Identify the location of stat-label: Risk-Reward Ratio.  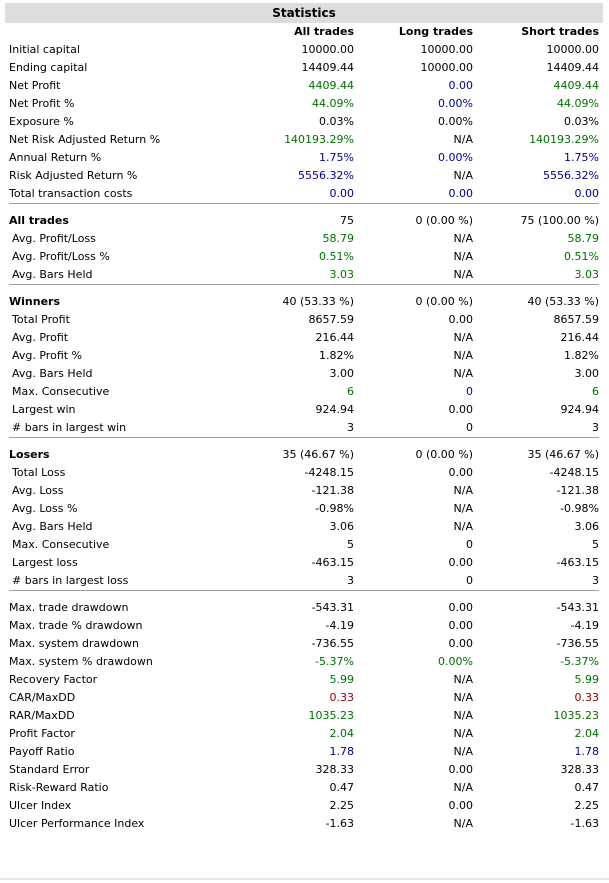
(59, 787).